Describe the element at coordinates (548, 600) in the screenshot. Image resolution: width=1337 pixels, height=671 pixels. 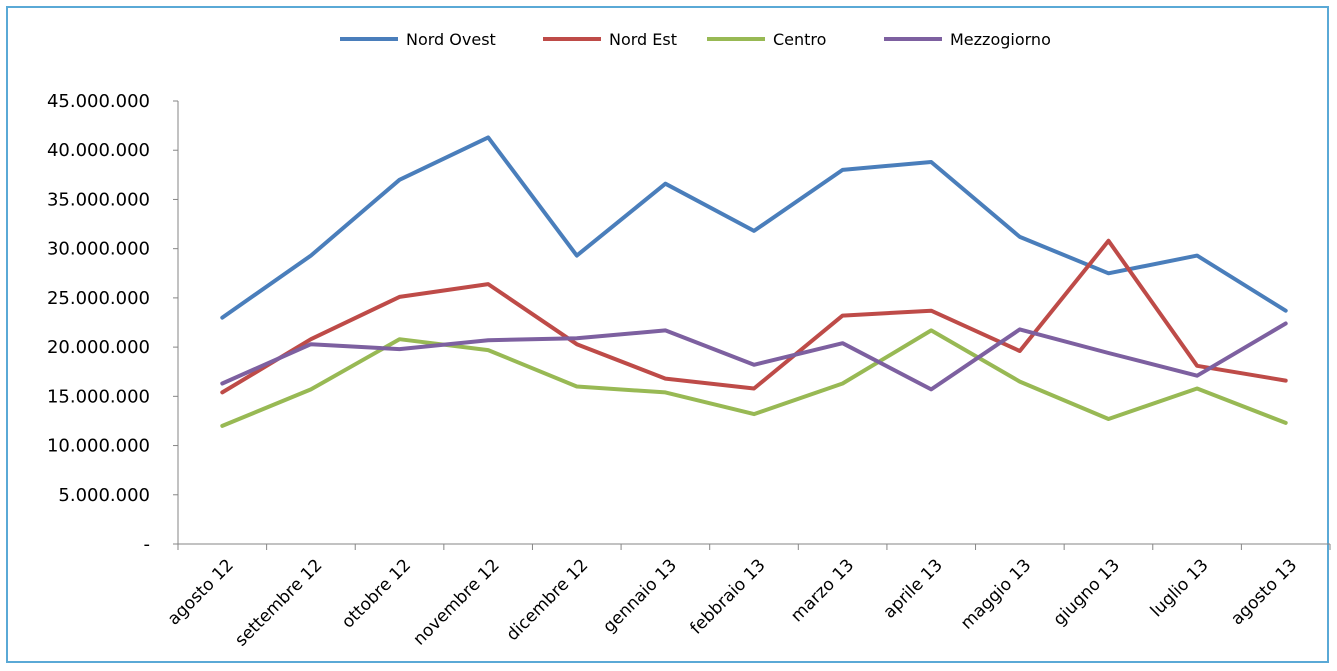
I see `x-tick-label: dicembre 12` at that location.